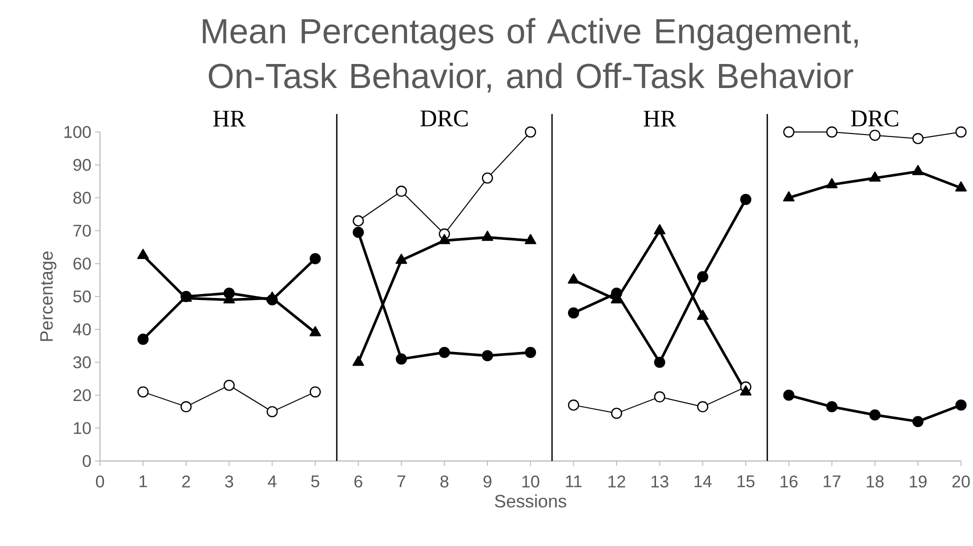 This screenshot has width=973, height=546. I want to click on y-tick-label: 30, so click(82, 362).